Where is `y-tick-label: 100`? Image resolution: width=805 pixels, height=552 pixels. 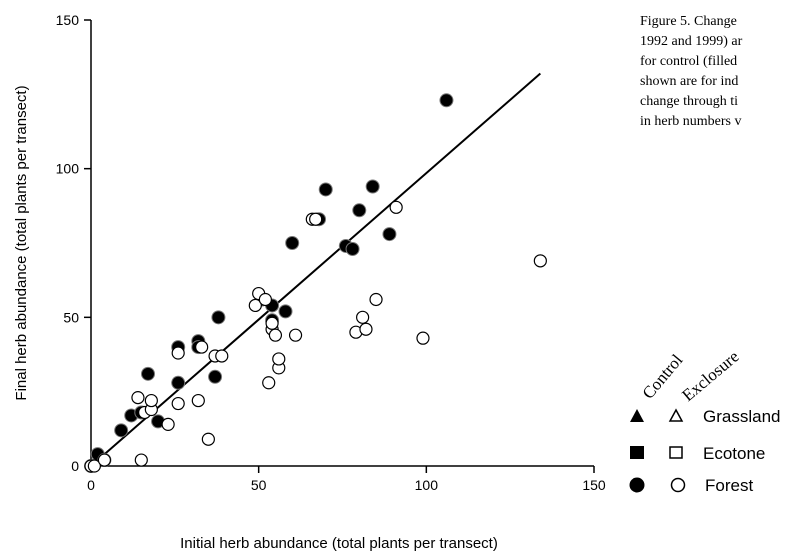
y-tick-label: 100 is located at coordinates (68, 169).